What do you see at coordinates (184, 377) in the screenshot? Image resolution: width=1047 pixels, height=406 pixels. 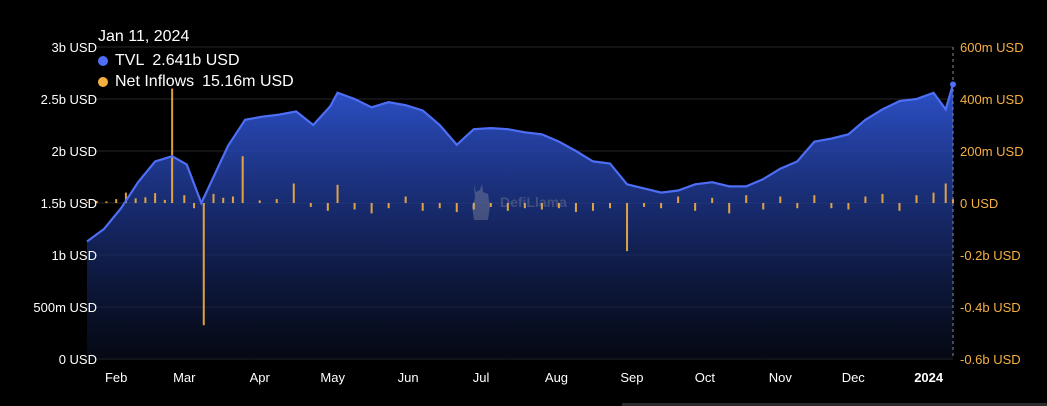 I see `x-axis-tick-label: Mar` at bounding box center [184, 377].